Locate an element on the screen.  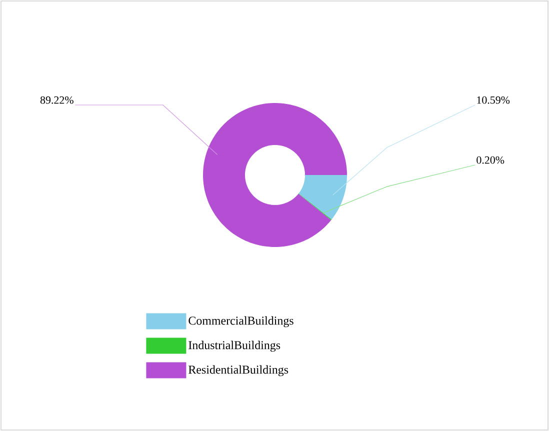
legend-label: ResidentialBuildings is located at coordinates (238, 370).